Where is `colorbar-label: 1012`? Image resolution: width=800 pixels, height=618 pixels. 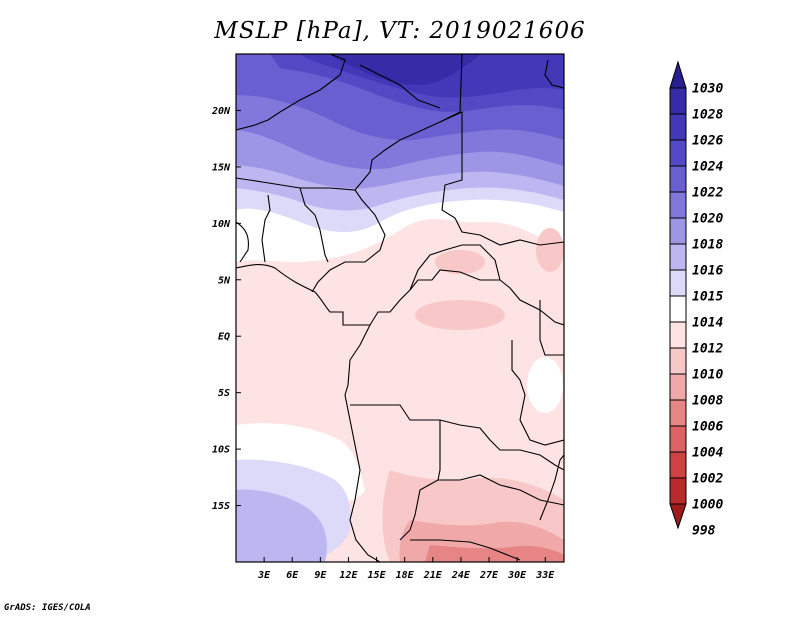
colorbar-label: 1012 is located at coordinates (707, 349).